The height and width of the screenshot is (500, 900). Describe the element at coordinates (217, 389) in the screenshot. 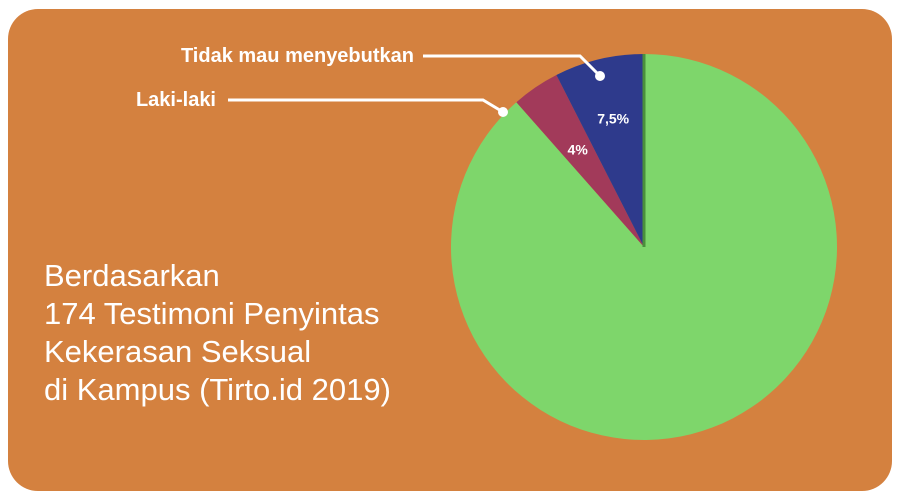

I see `headline-line-4: di Kampus (Tirto.id 2019)` at that location.